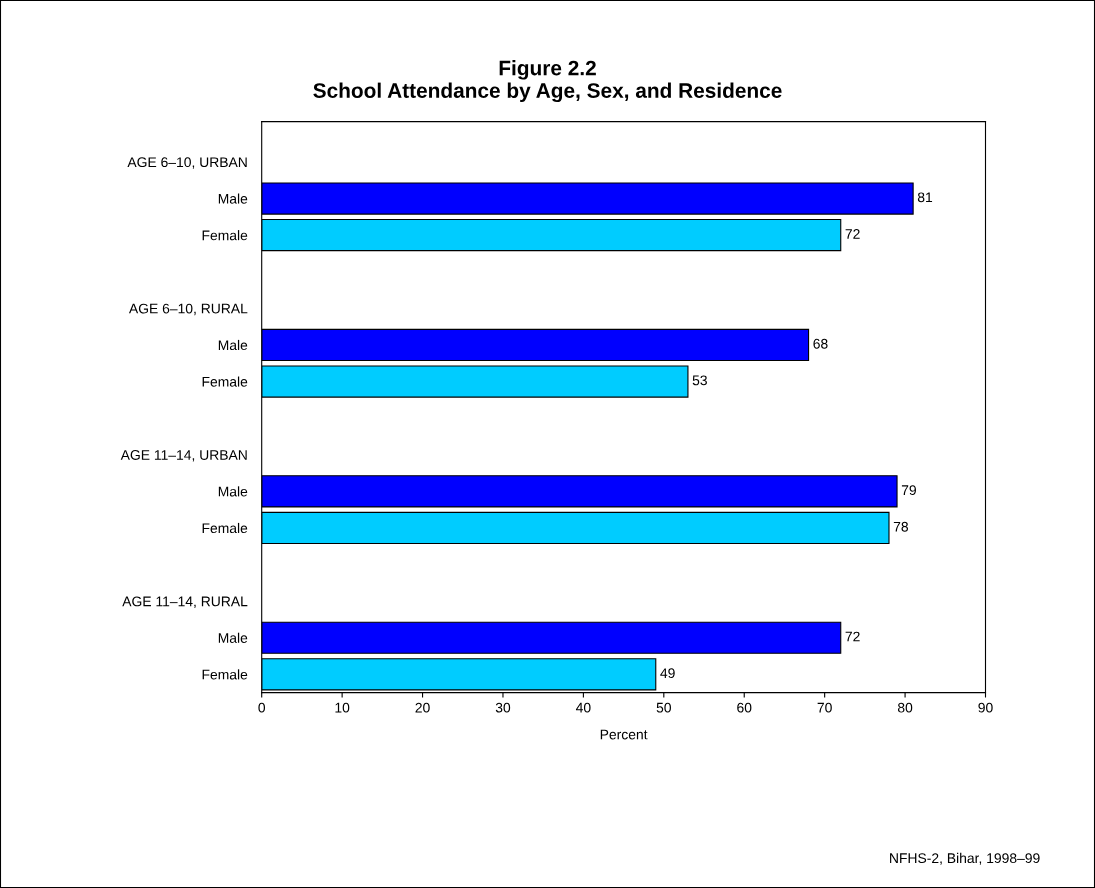 This screenshot has height=888, width=1095. What do you see at coordinates (667, 673) in the screenshot?
I see `data-label: 49` at bounding box center [667, 673].